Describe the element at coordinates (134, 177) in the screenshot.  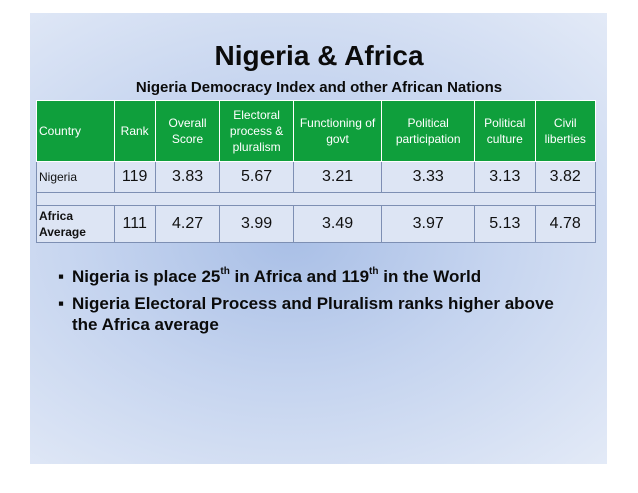
I see `cell-rank: 119` at that location.